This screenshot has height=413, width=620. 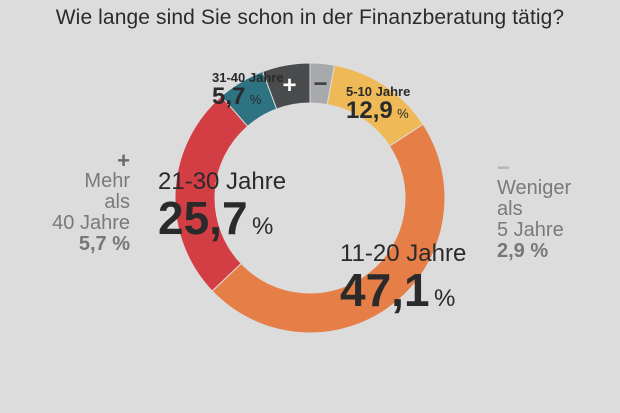 What do you see at coordinates (248, 77) in the screenshot?
I see `label-31-40-name: 31-40 Jahre` at bounding box center [248, 77].